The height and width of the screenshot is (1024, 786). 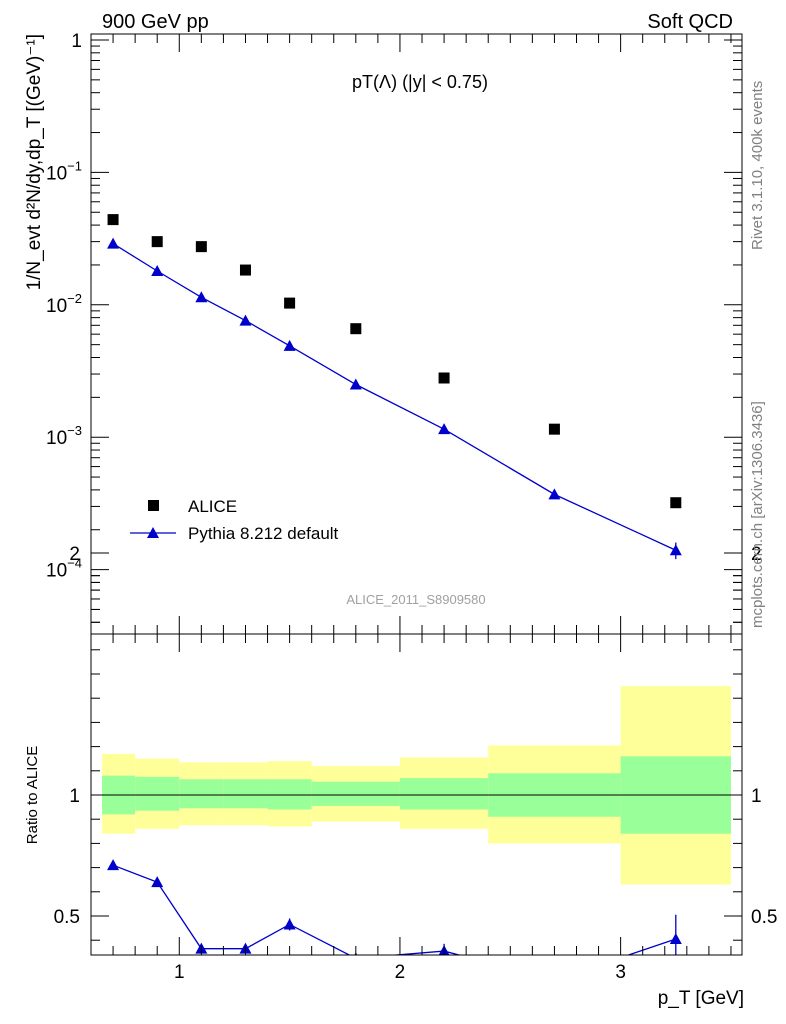 What do you see at coordinates (64, 171) in the screenshot?
I see `main-y-tick-label: 10⁻¹` at bounding box center [64, 171].